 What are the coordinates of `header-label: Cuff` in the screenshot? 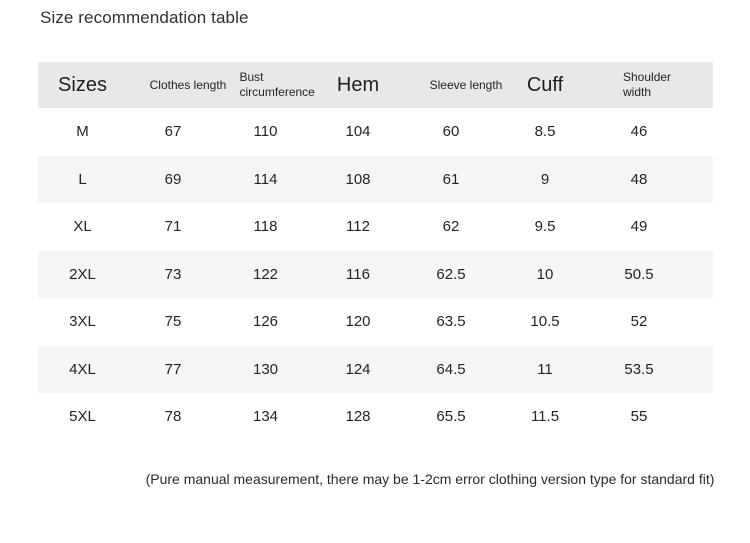 It's located at (545, 84).